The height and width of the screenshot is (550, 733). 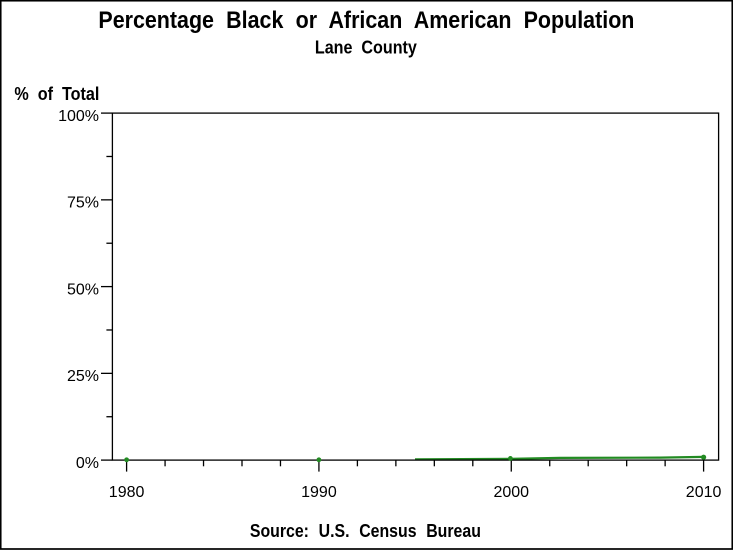 What do you see at coordinates (319, 492) in the screenshot?
I see `svg-text: 1990` at bounding box center [319, 492].